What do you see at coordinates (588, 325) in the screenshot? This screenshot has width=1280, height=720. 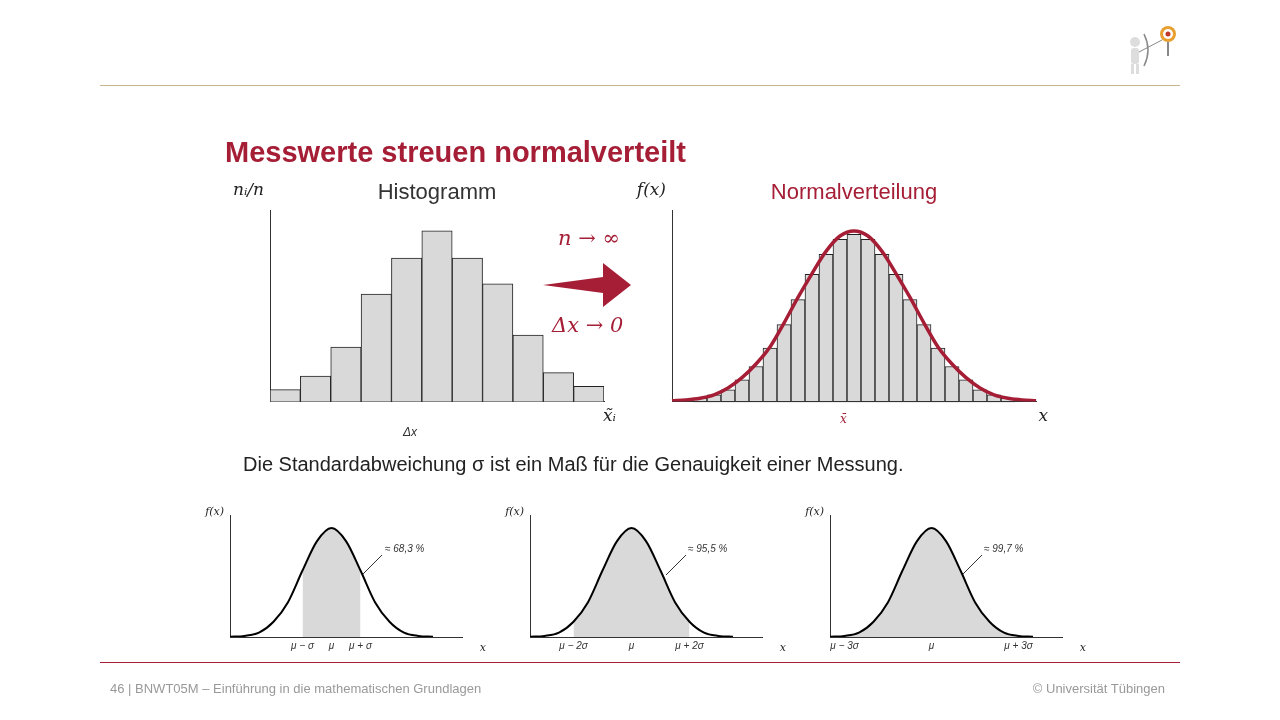 I see `annotation: Δx → 0` at bounding box center [588, 325].